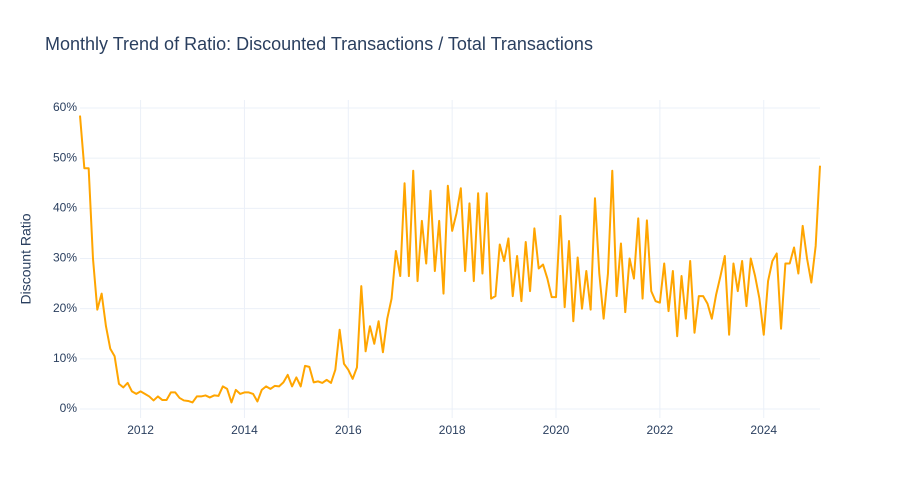 This screenshot has height=500, width=900. I want to click on y-tick-label: 40%, so click(65, 208).